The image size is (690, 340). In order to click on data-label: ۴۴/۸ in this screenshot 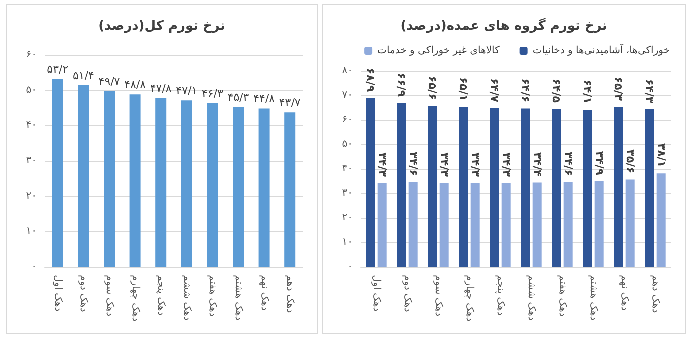, I will do `click(265, 99)`.